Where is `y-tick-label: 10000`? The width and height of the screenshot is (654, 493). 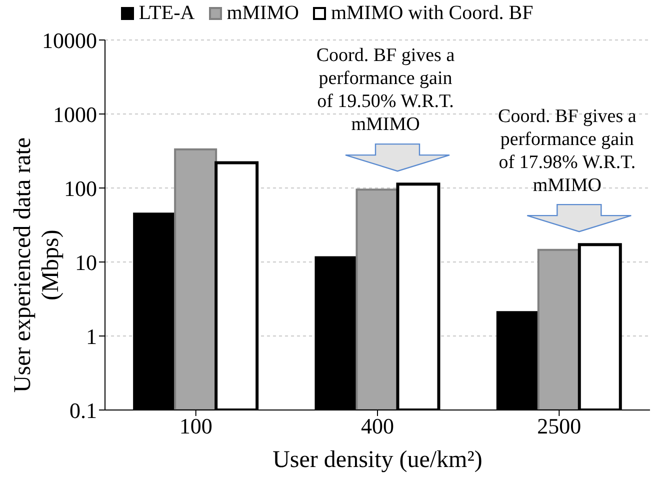
y-tick-label: 10000 is located at coordinates (69, 40).